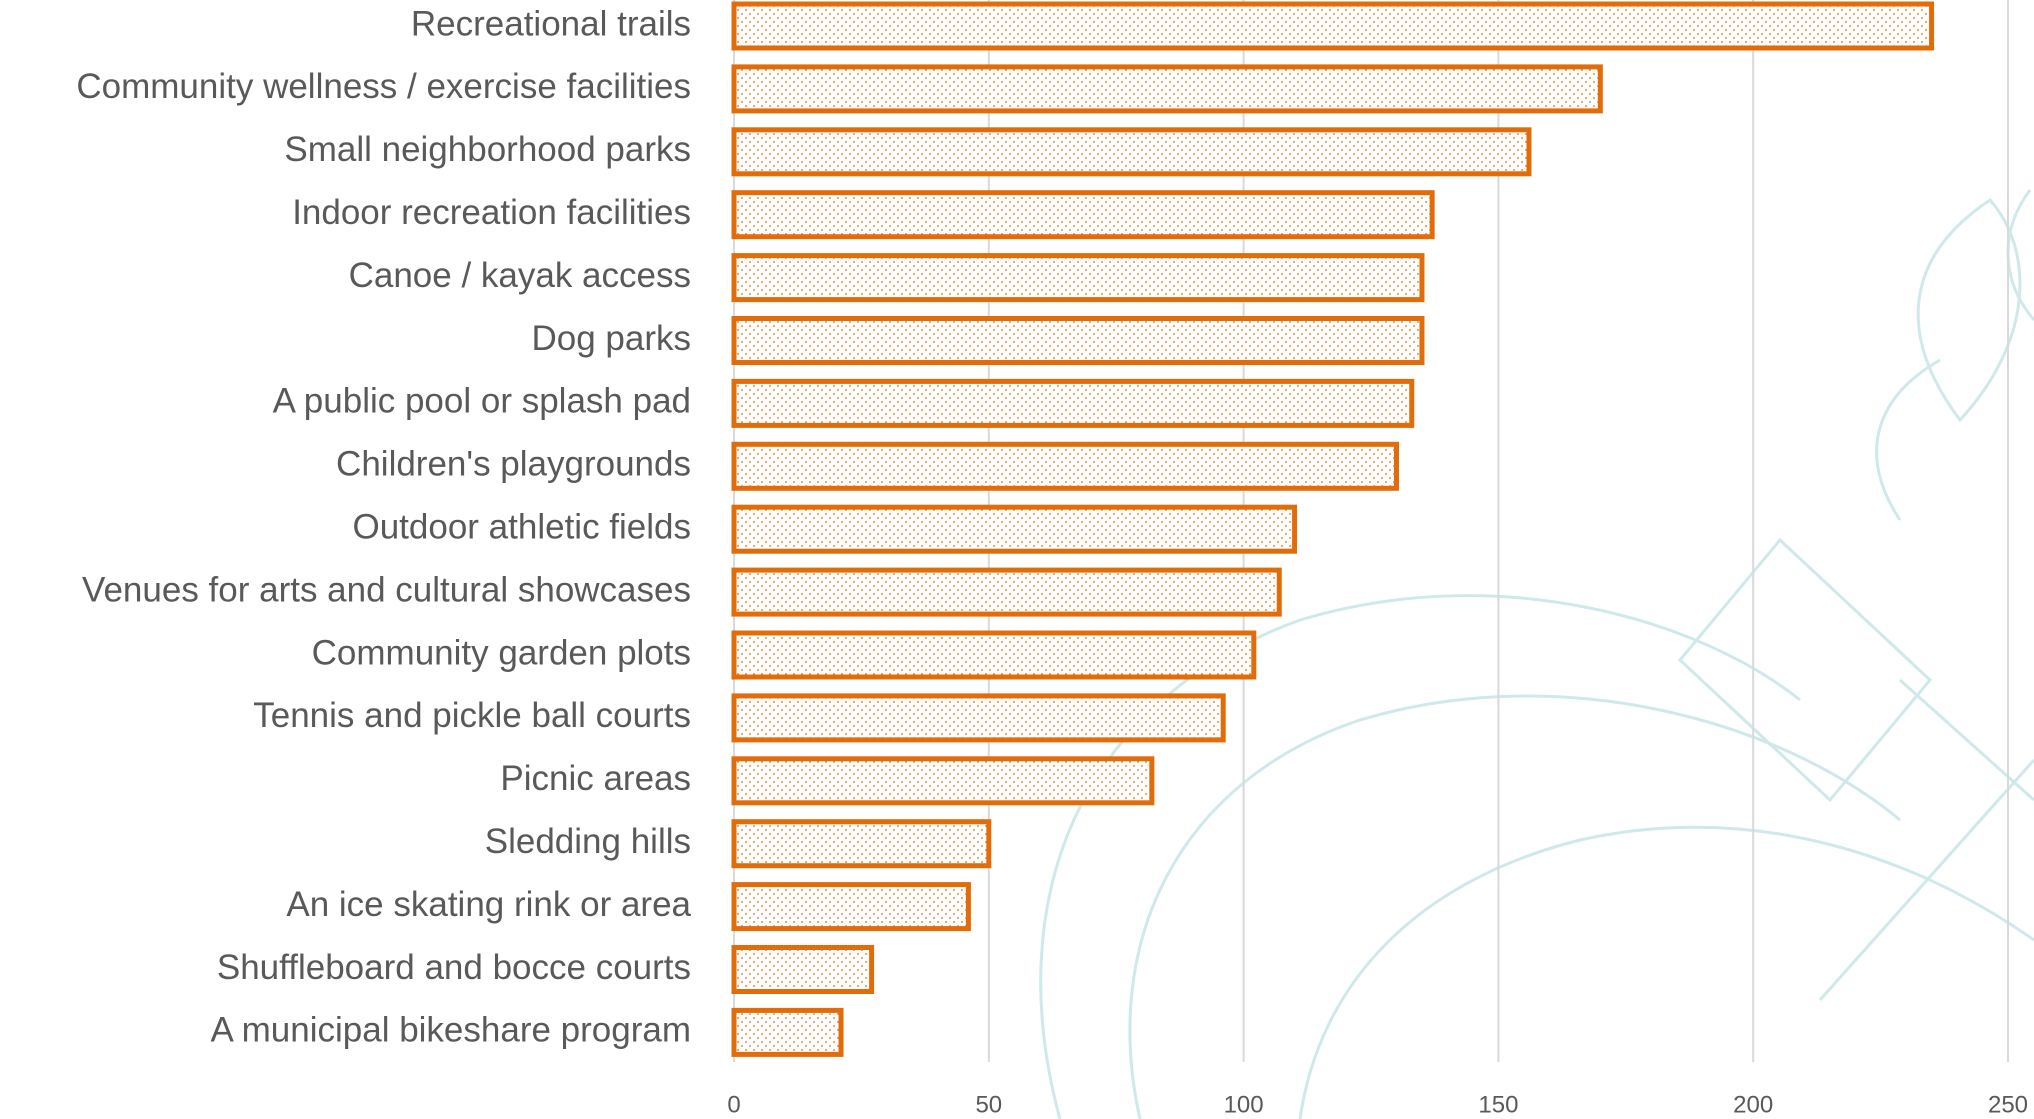 Image resolution: width=2034 pixels, height=1119 pixels. I want to click on y-tick-label: Community wellness / exercise facilities, so click(383, 86).